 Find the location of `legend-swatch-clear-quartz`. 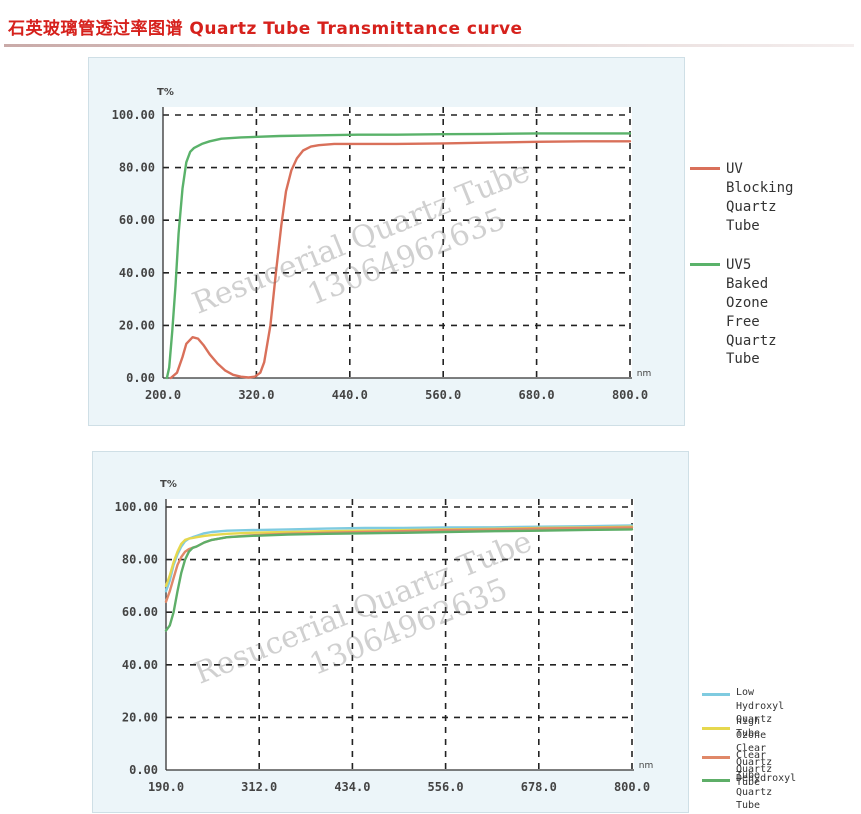

legend-swatch-clear-quartz is located at coordinates (716, 757).